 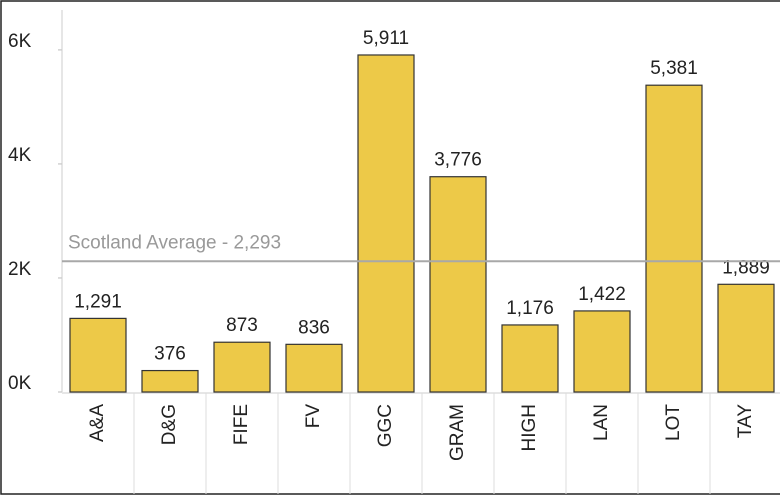 I want to click on value-label: 1,176, so click(x=530, y=308).